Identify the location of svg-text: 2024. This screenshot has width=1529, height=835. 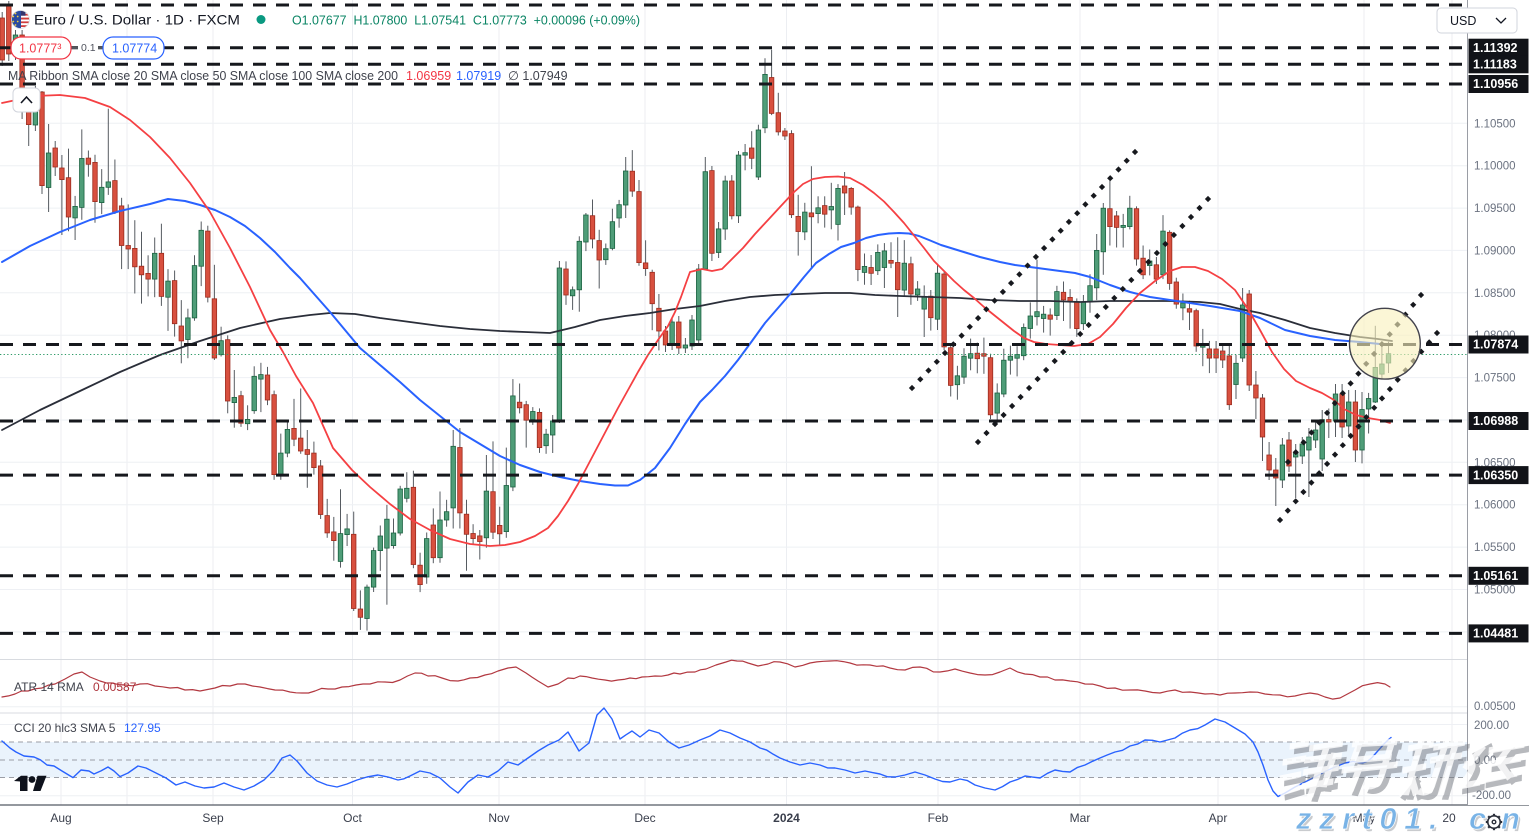
(786, 818).